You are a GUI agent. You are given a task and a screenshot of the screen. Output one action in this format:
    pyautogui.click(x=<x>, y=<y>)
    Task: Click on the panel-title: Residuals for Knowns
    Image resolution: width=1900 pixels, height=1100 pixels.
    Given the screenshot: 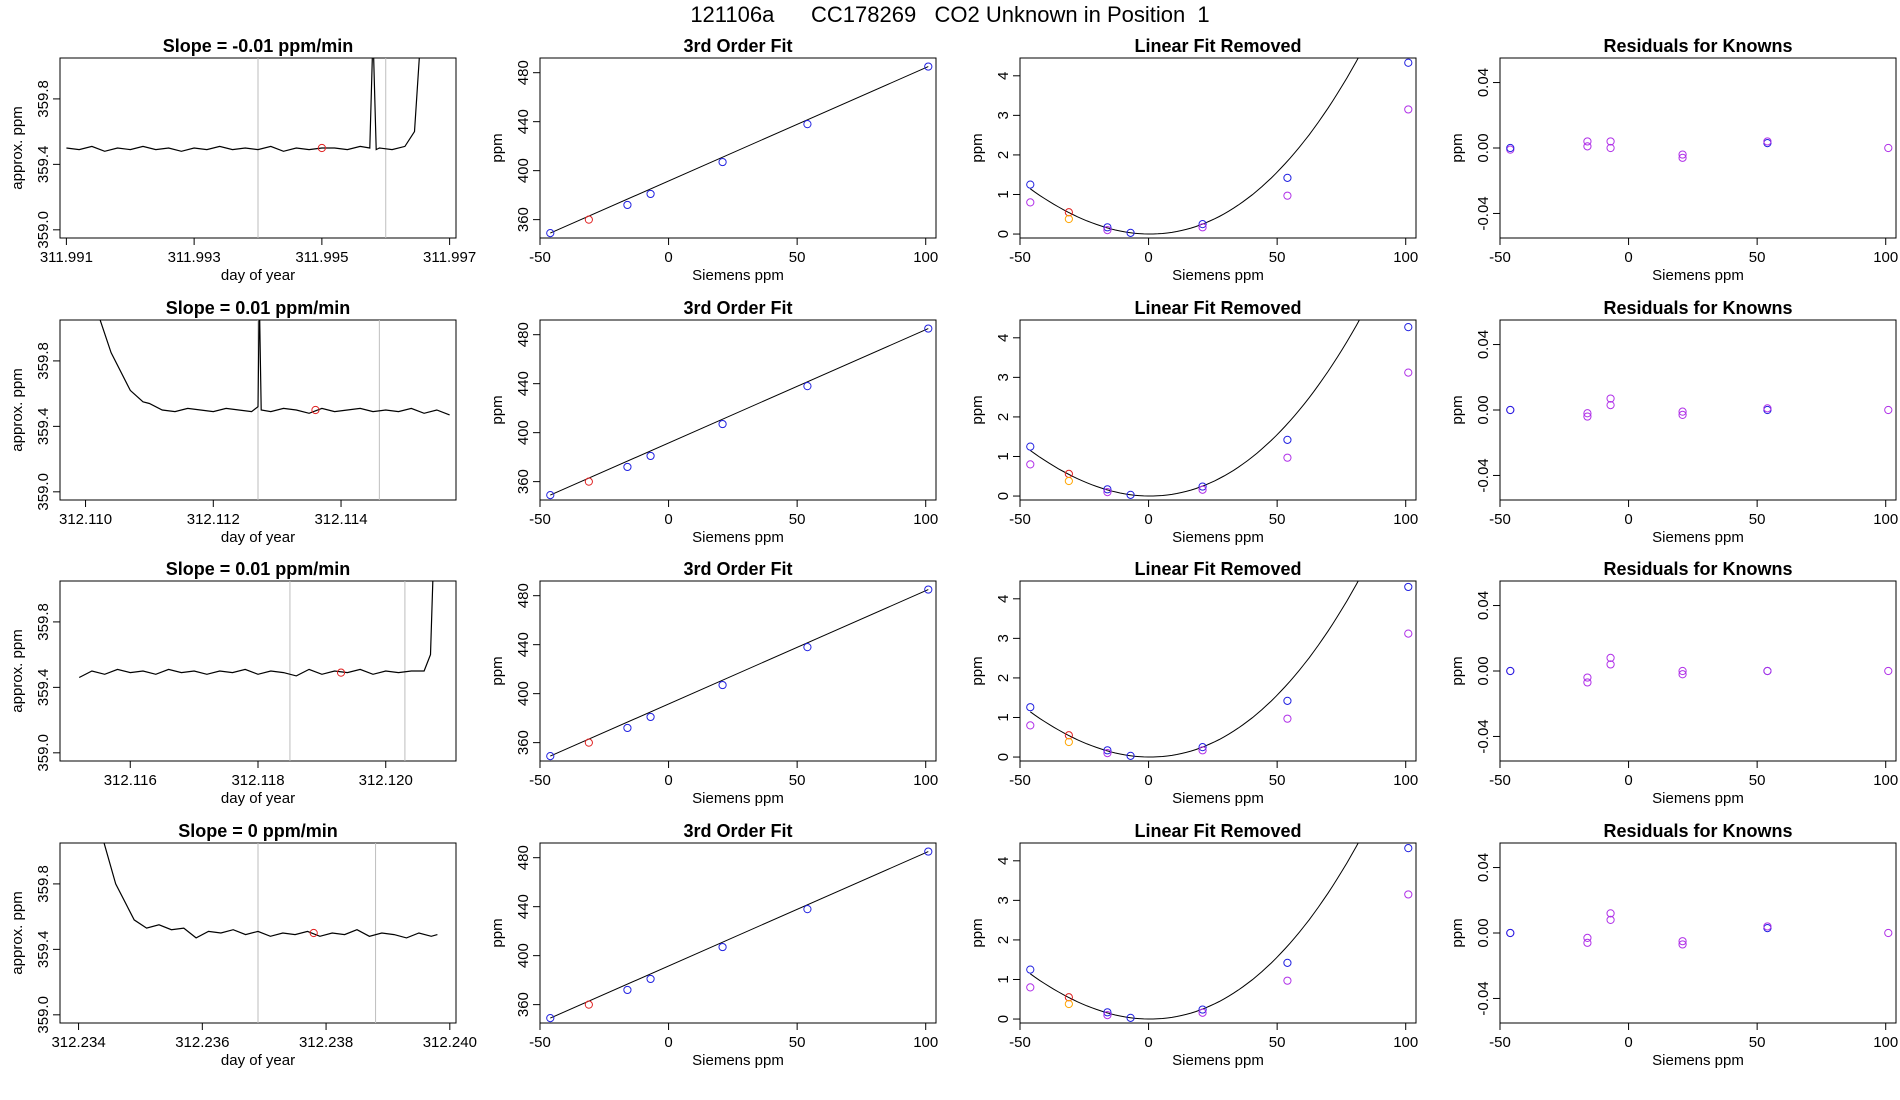 What is the action you would take?
    pyautogui.click(x=1697, y=569)
    